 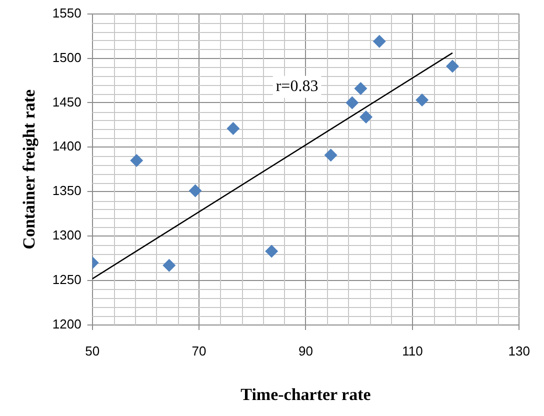 What do you see at coordinates (306, 394) in the screenshot?
I see `x-axis-title: Time-charter rate` at bounding box center [306, 394].